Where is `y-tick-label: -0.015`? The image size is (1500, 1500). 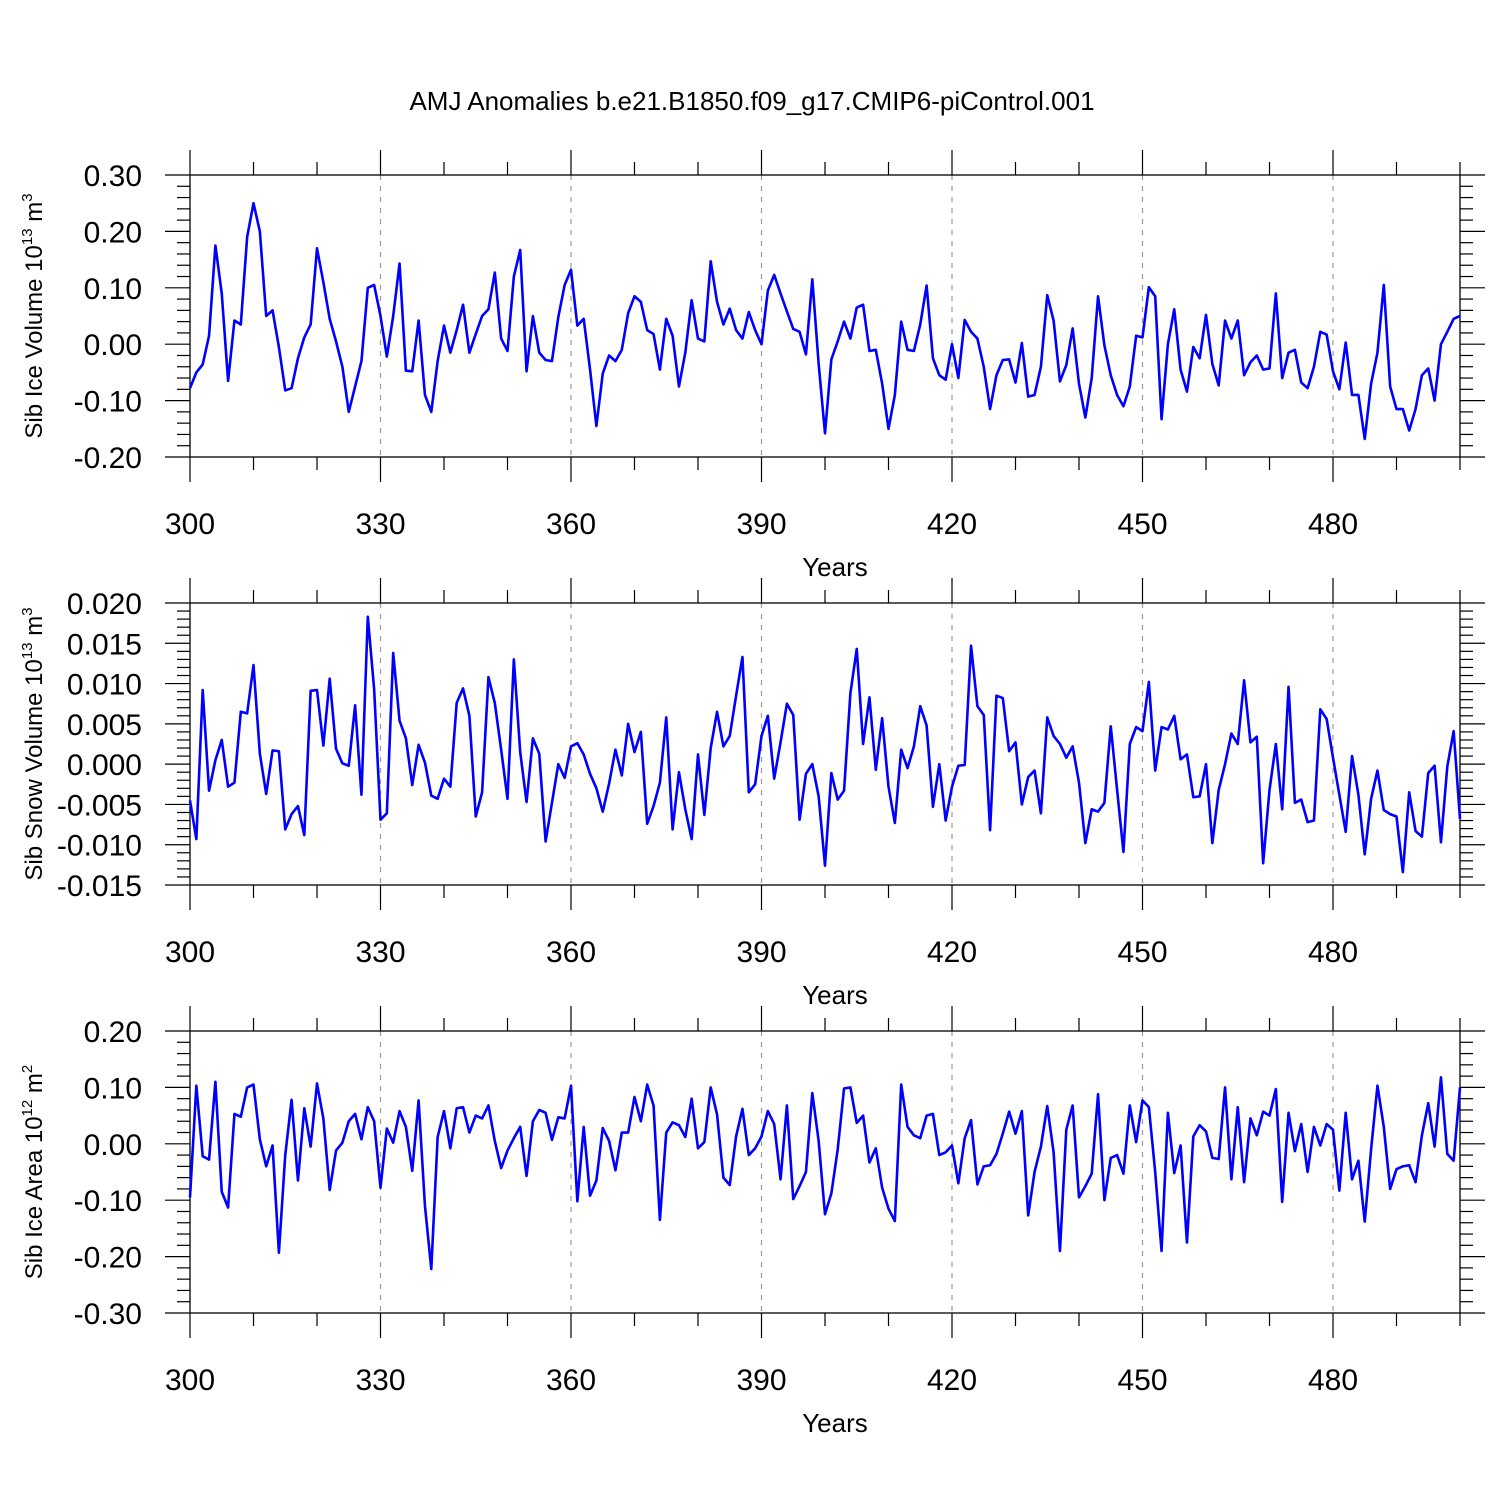 y-tick-label: -0.015 is located at coordinates (99, 886).